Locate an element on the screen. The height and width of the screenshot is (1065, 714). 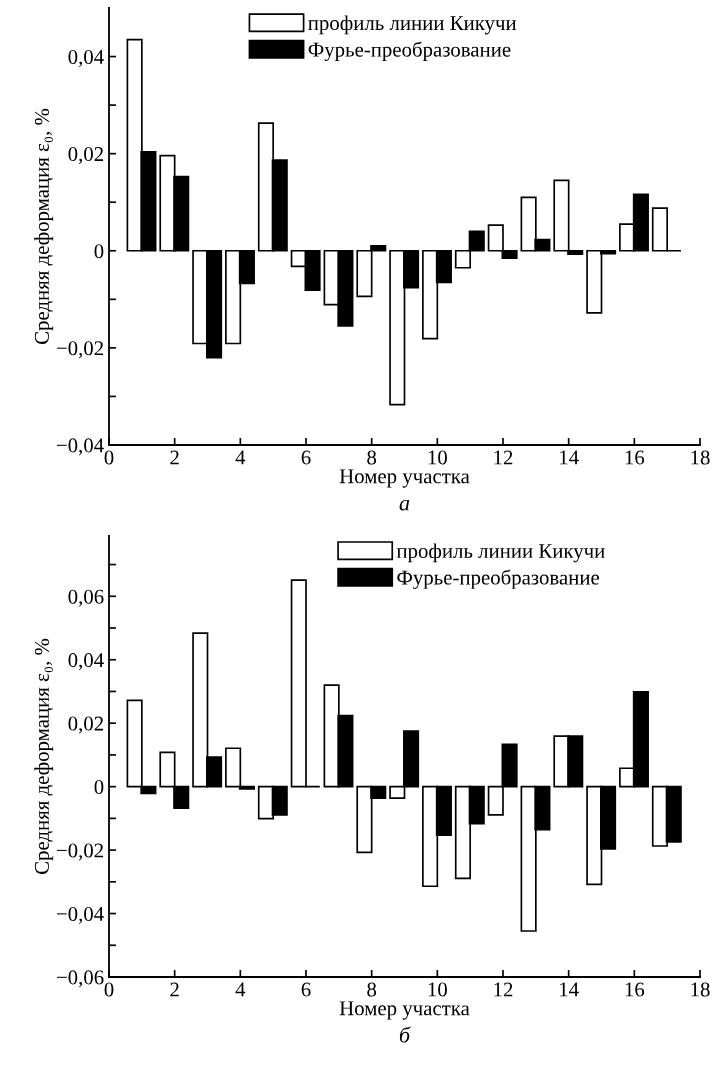
y-tick-label: −0,06 is located at coordinates (80, 979).